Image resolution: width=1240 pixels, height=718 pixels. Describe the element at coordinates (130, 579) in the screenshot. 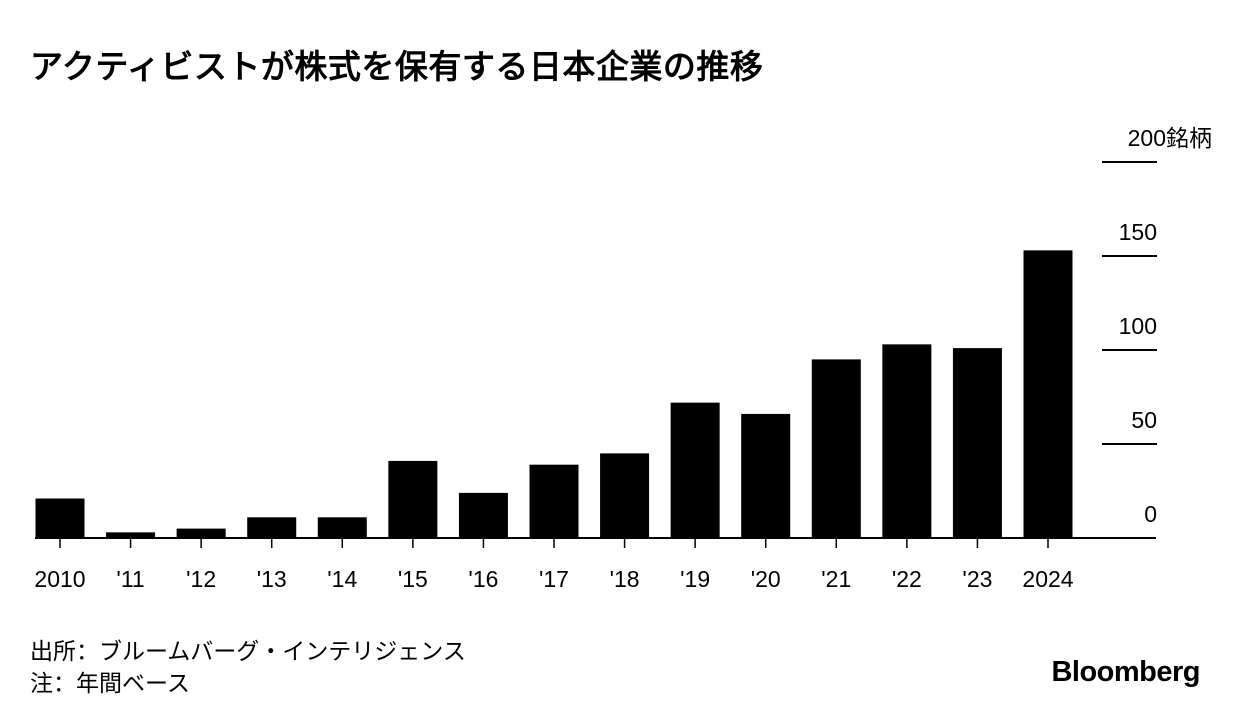

I see `x-tick-label: '11` at that location.